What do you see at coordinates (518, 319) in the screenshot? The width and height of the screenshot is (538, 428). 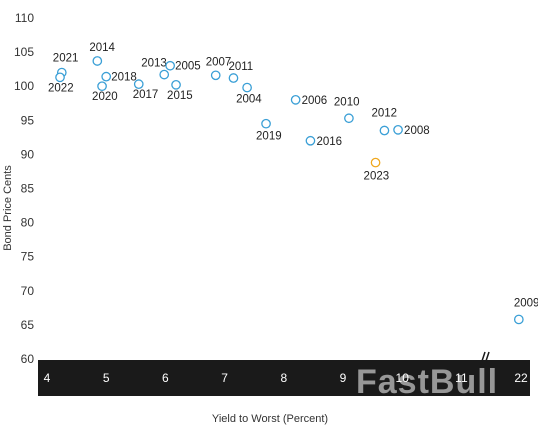 I see `data-point-2009` at bounding box center [518, 319].